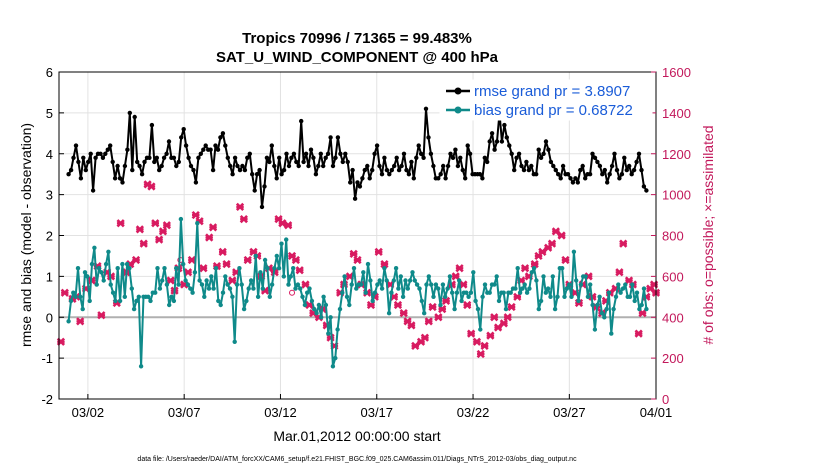  What do you see at coordinates (49, 154) in the screenshot?
I see `y-left-tick-label: 4` at bounding box center [49, 154].